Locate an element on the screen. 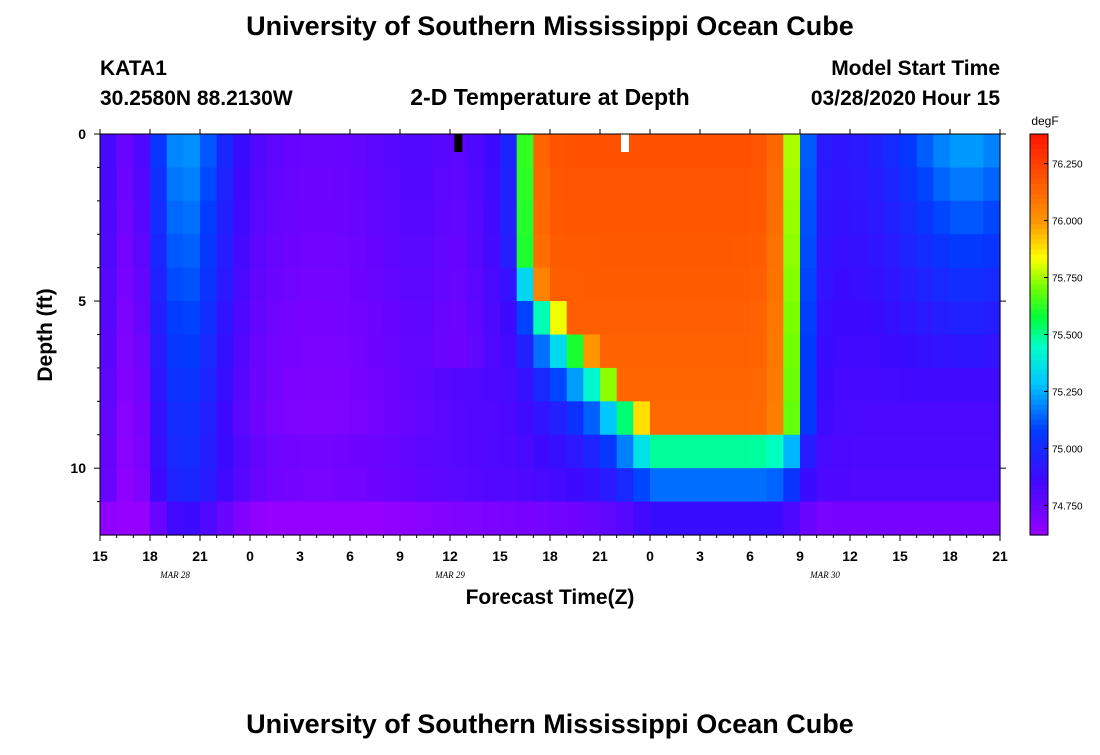 The height and width of the screenshot is (755, 1100). y-tick-label: 0 is located at coordinates (82, 134).